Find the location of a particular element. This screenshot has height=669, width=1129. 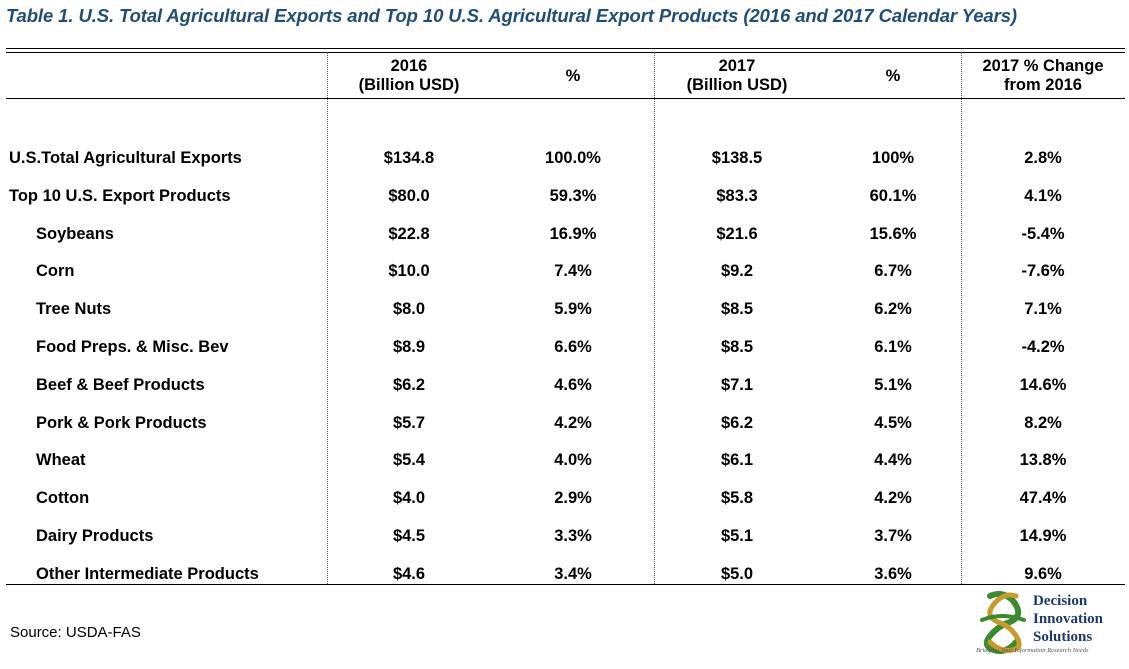

value-2017: $138.5 is located at coordinates (737, 158).